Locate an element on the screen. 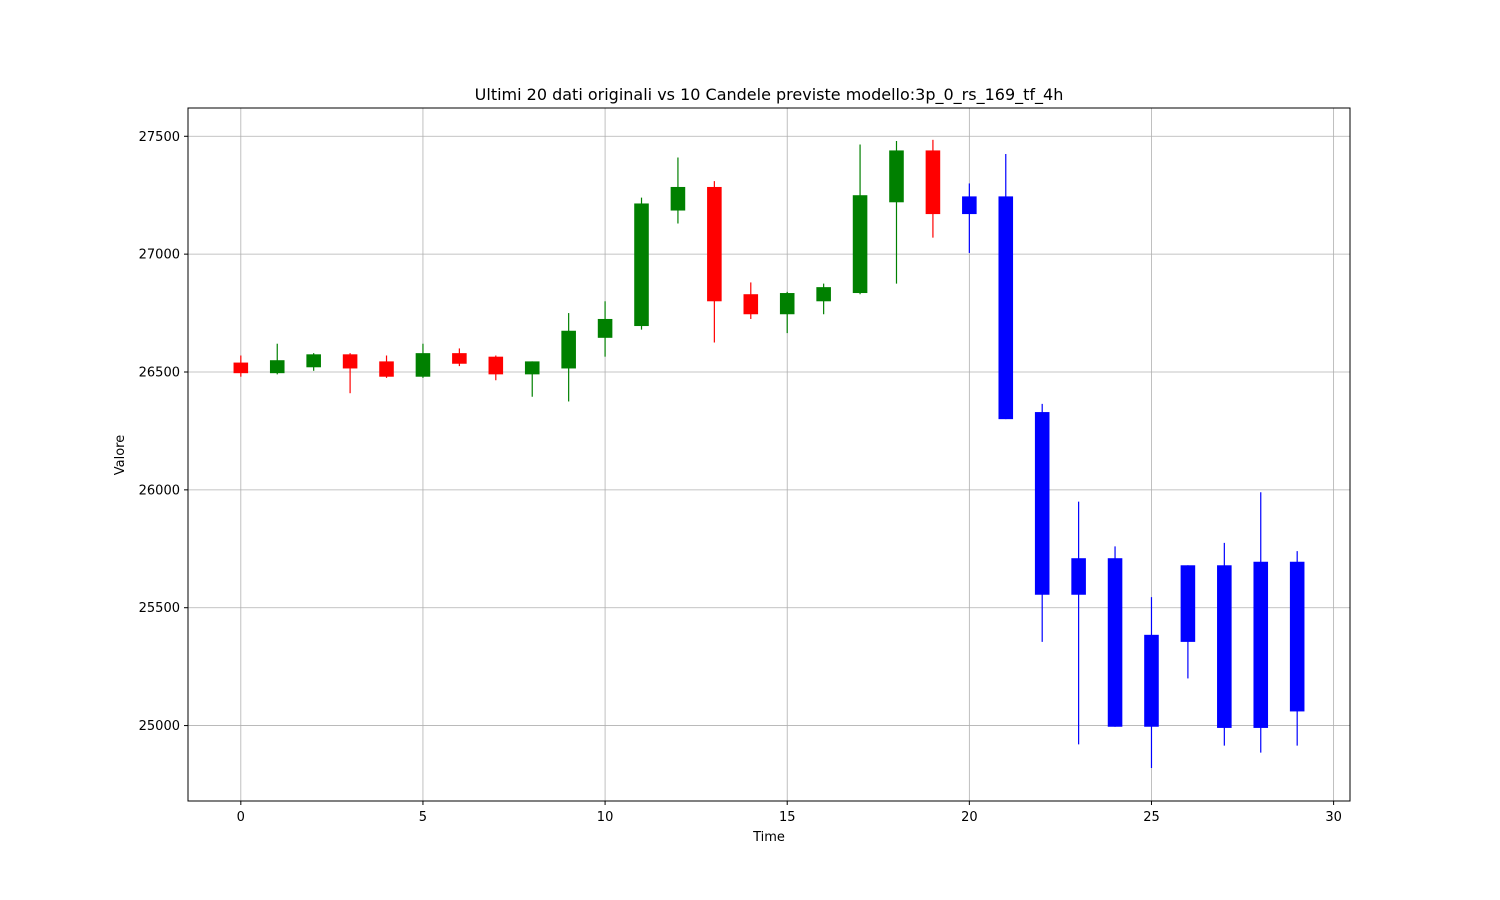 This screenshot has height=900, width=1500. y-tick-label-27500: 27500 is located at coordinates (159, 137).